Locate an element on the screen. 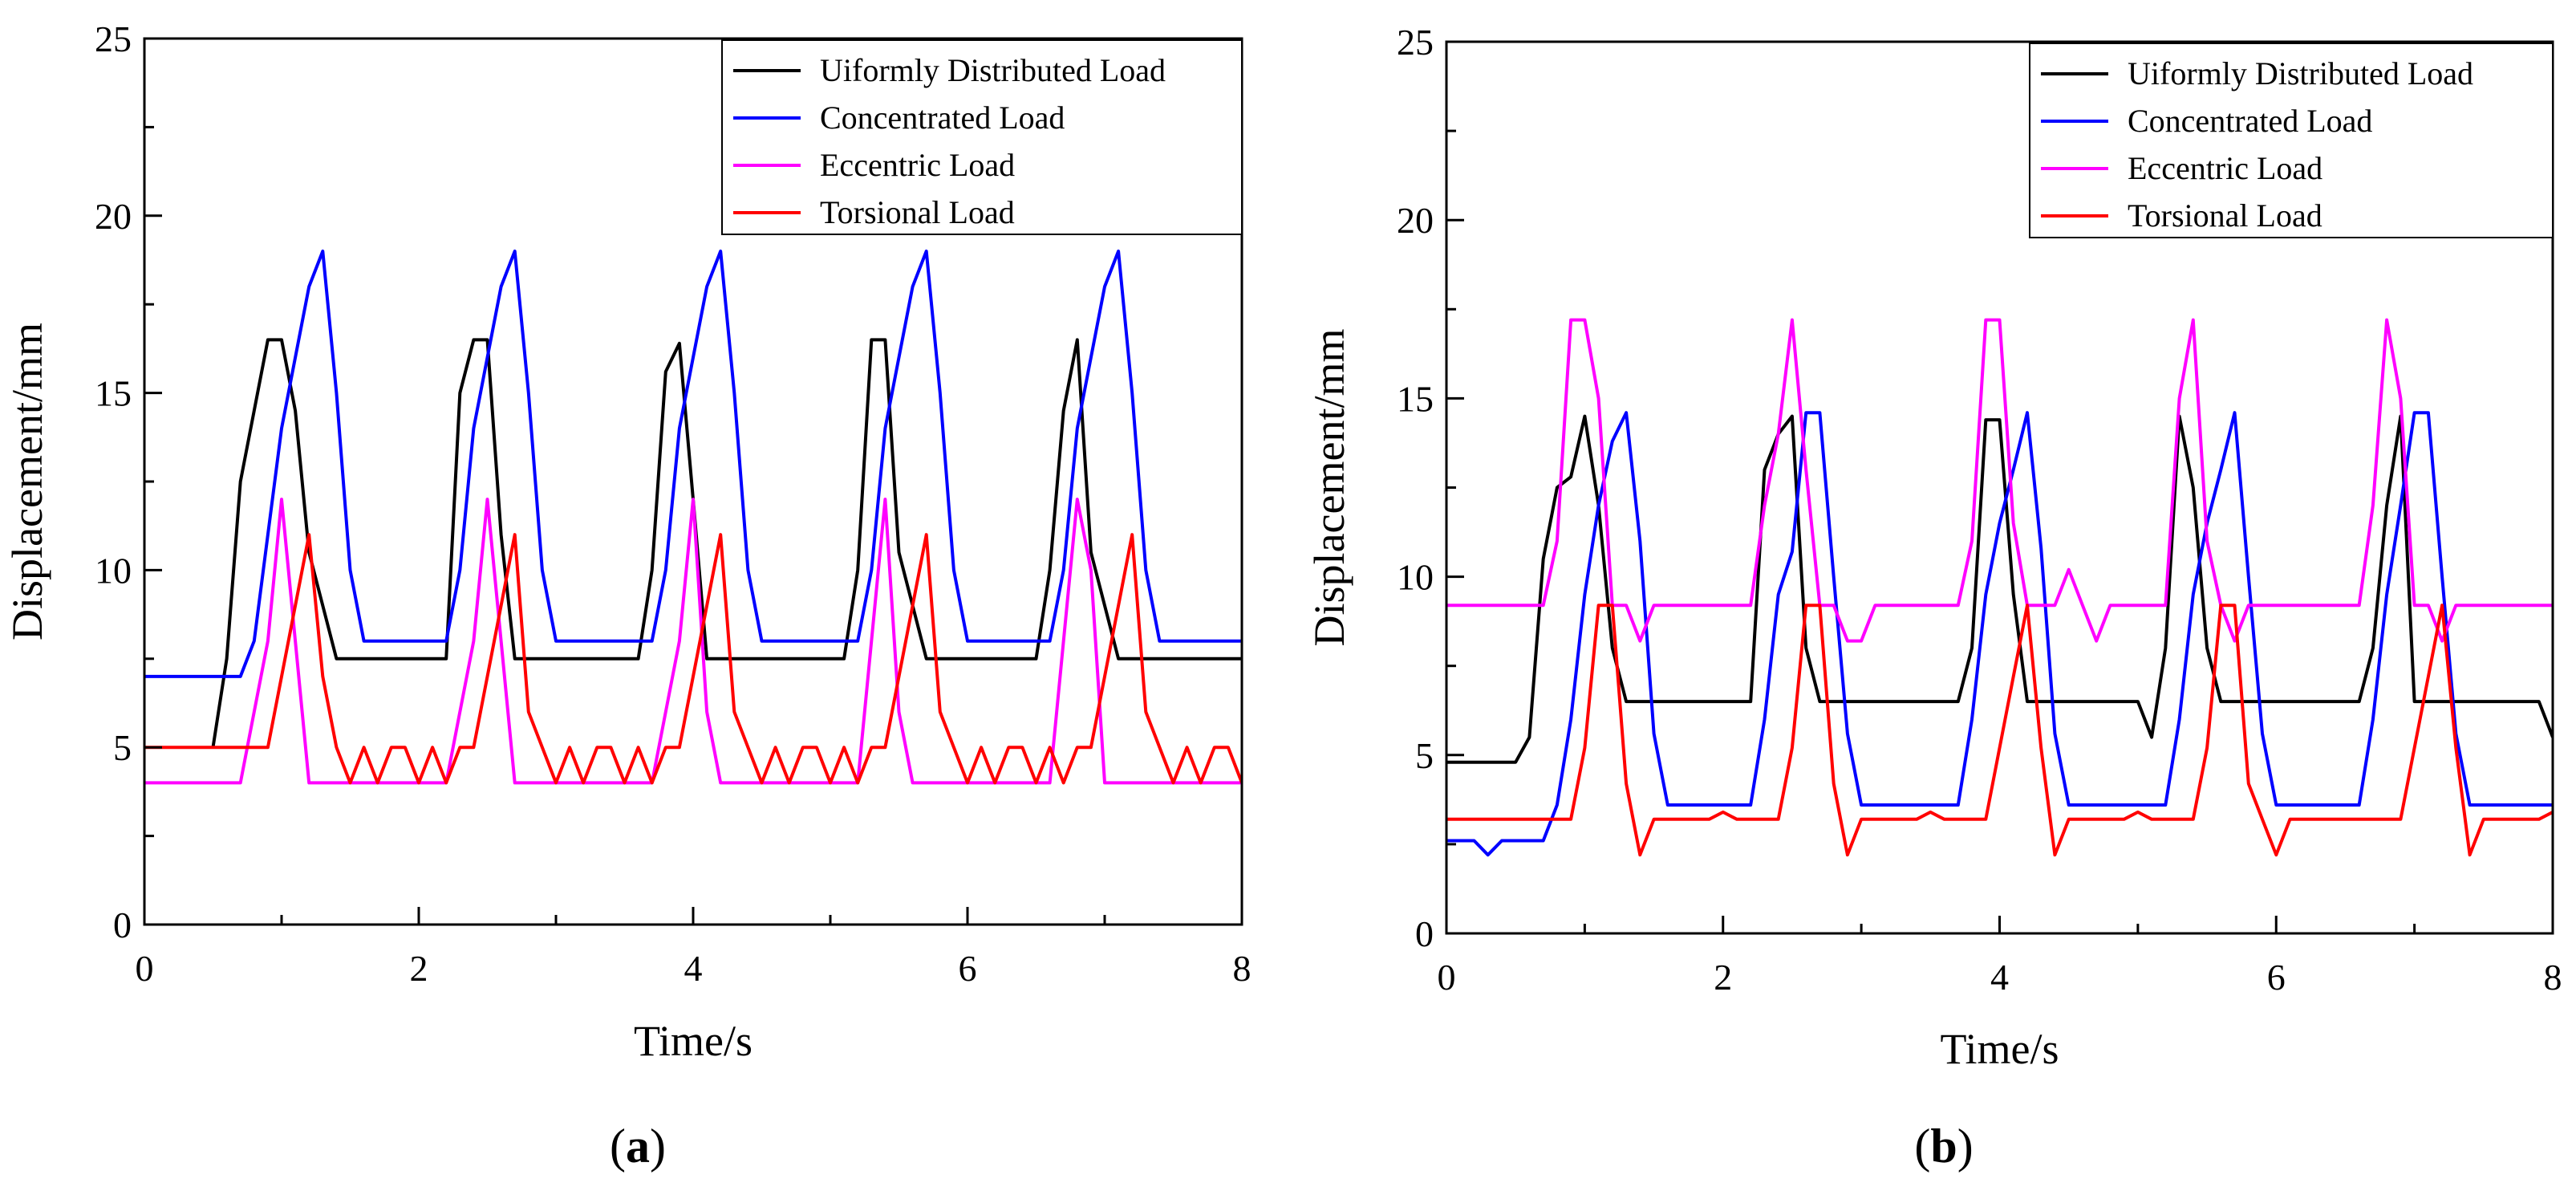 The image size is (2576, 1191). panel-label: (a) is located at coordinates (638, 1146).